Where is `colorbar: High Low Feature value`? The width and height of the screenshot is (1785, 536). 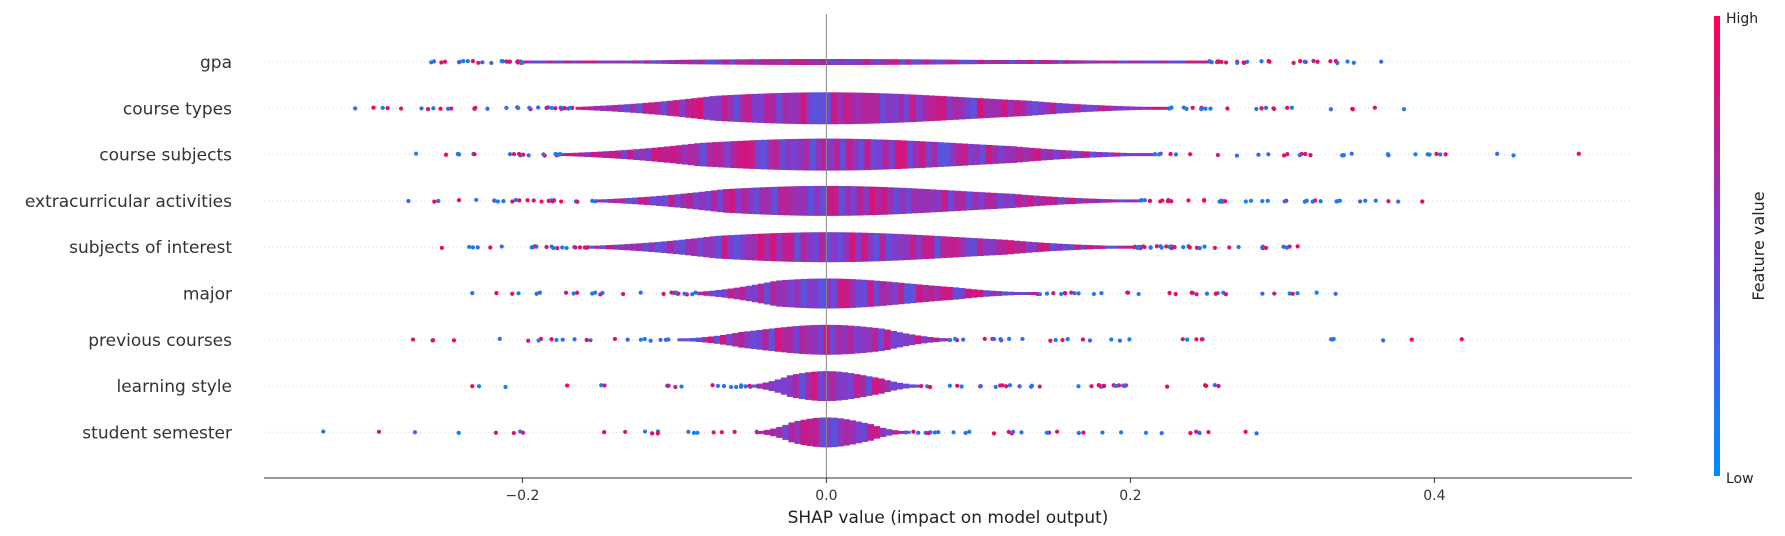 colorbar: High Low Feature value is located at coordinates (1741, 249).